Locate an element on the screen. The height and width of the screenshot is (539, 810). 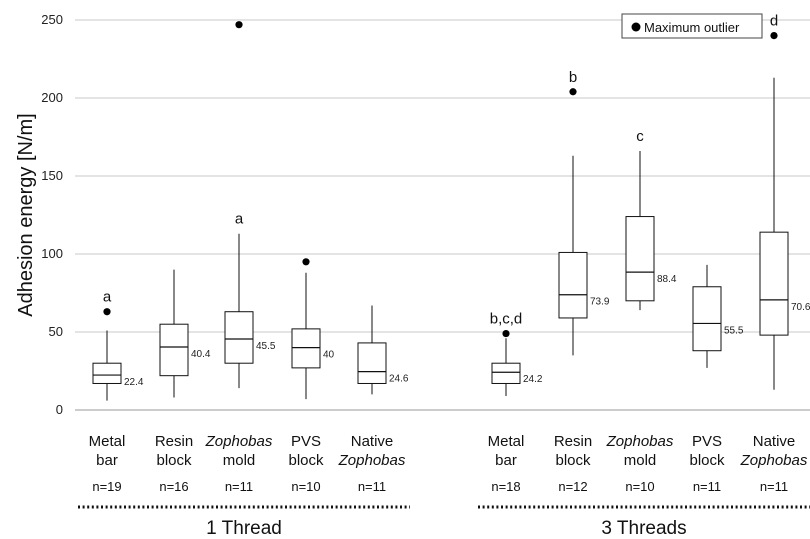
y-tick-label: 50 is located at coordinates (56, 331).